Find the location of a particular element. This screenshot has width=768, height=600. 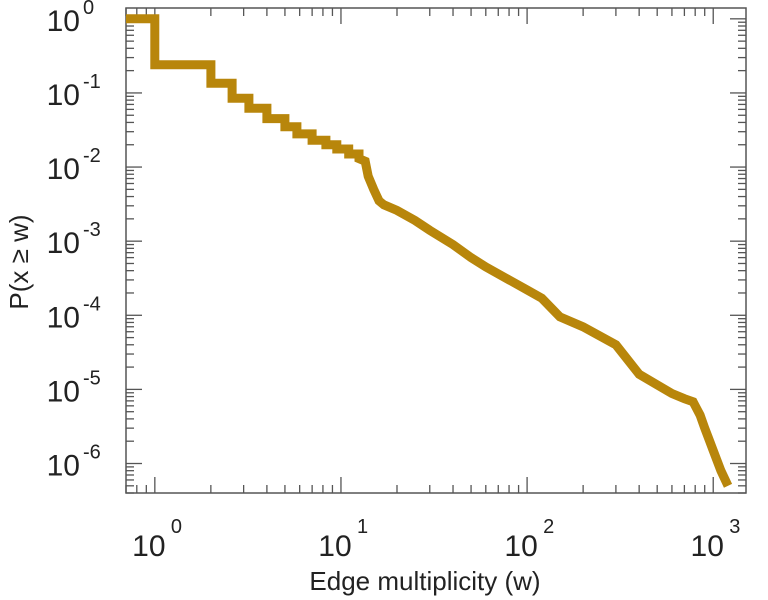

y-tick-label: 10 -4 is located at coordinates (74, 313).